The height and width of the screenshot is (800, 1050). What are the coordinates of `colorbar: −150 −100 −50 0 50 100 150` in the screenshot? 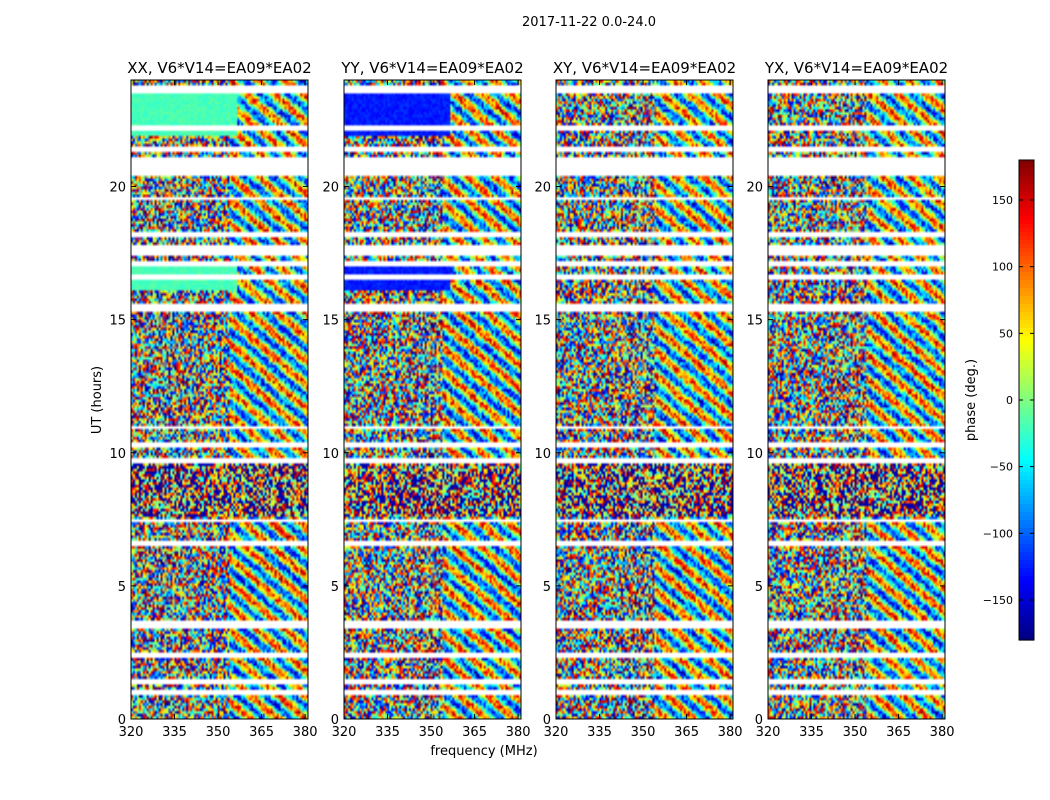 It's located at (1009, 400).